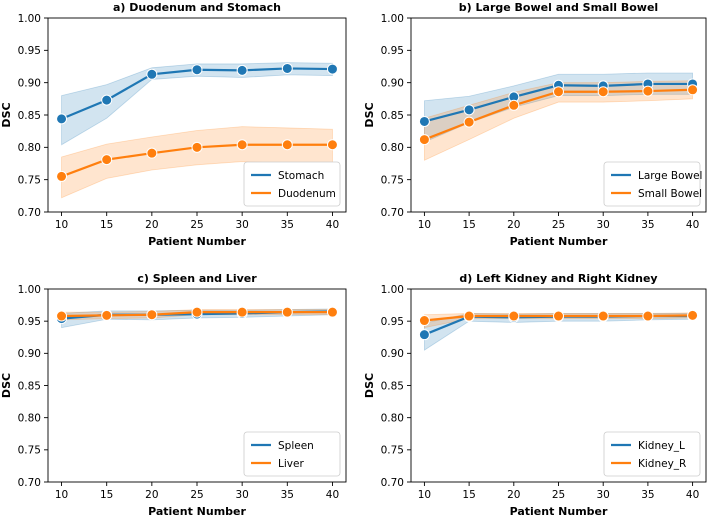  I want to click on legend-label-liver: Liver, so click(291, 464).